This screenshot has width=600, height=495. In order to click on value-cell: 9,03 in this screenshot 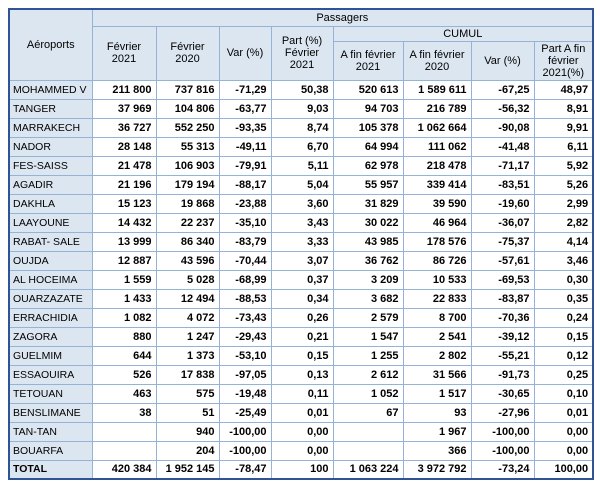, I will do `click(302, 108)`.